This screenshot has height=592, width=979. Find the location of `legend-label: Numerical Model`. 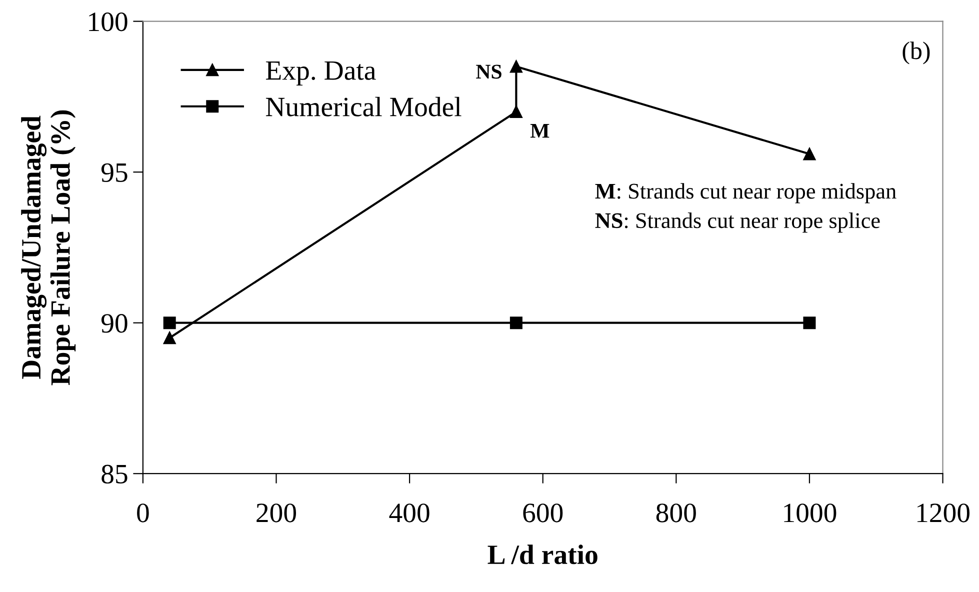

legend-label: Numerical Model is located at coordinates (364, 106).